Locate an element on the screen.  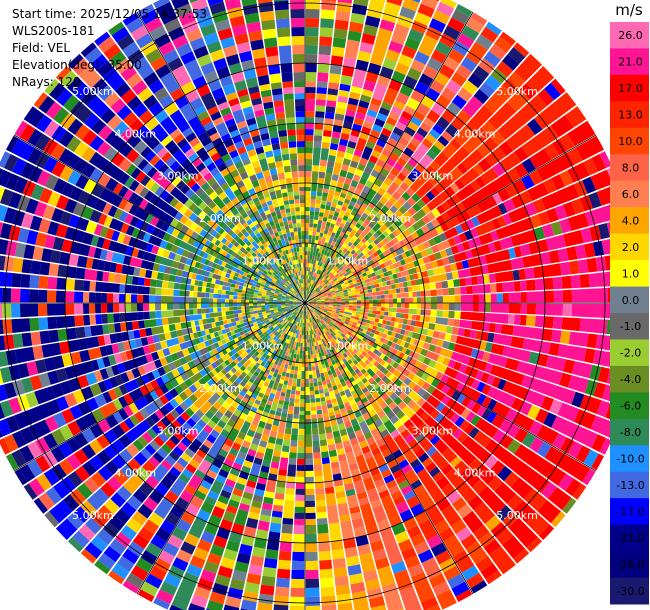
colorbar-tick-label: 4.0 is located at coordinates (631, 220).